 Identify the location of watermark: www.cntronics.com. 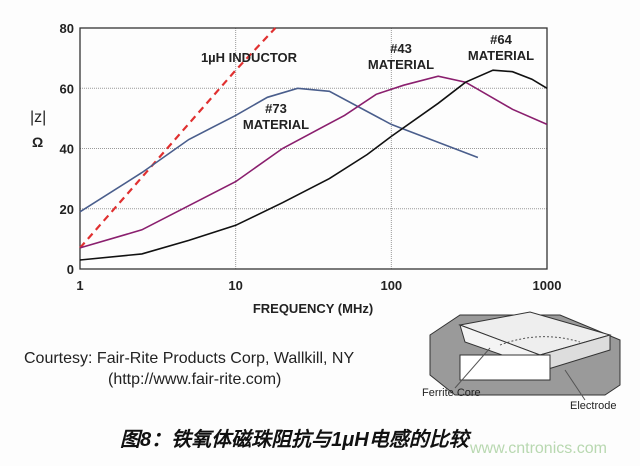
(538, 448).